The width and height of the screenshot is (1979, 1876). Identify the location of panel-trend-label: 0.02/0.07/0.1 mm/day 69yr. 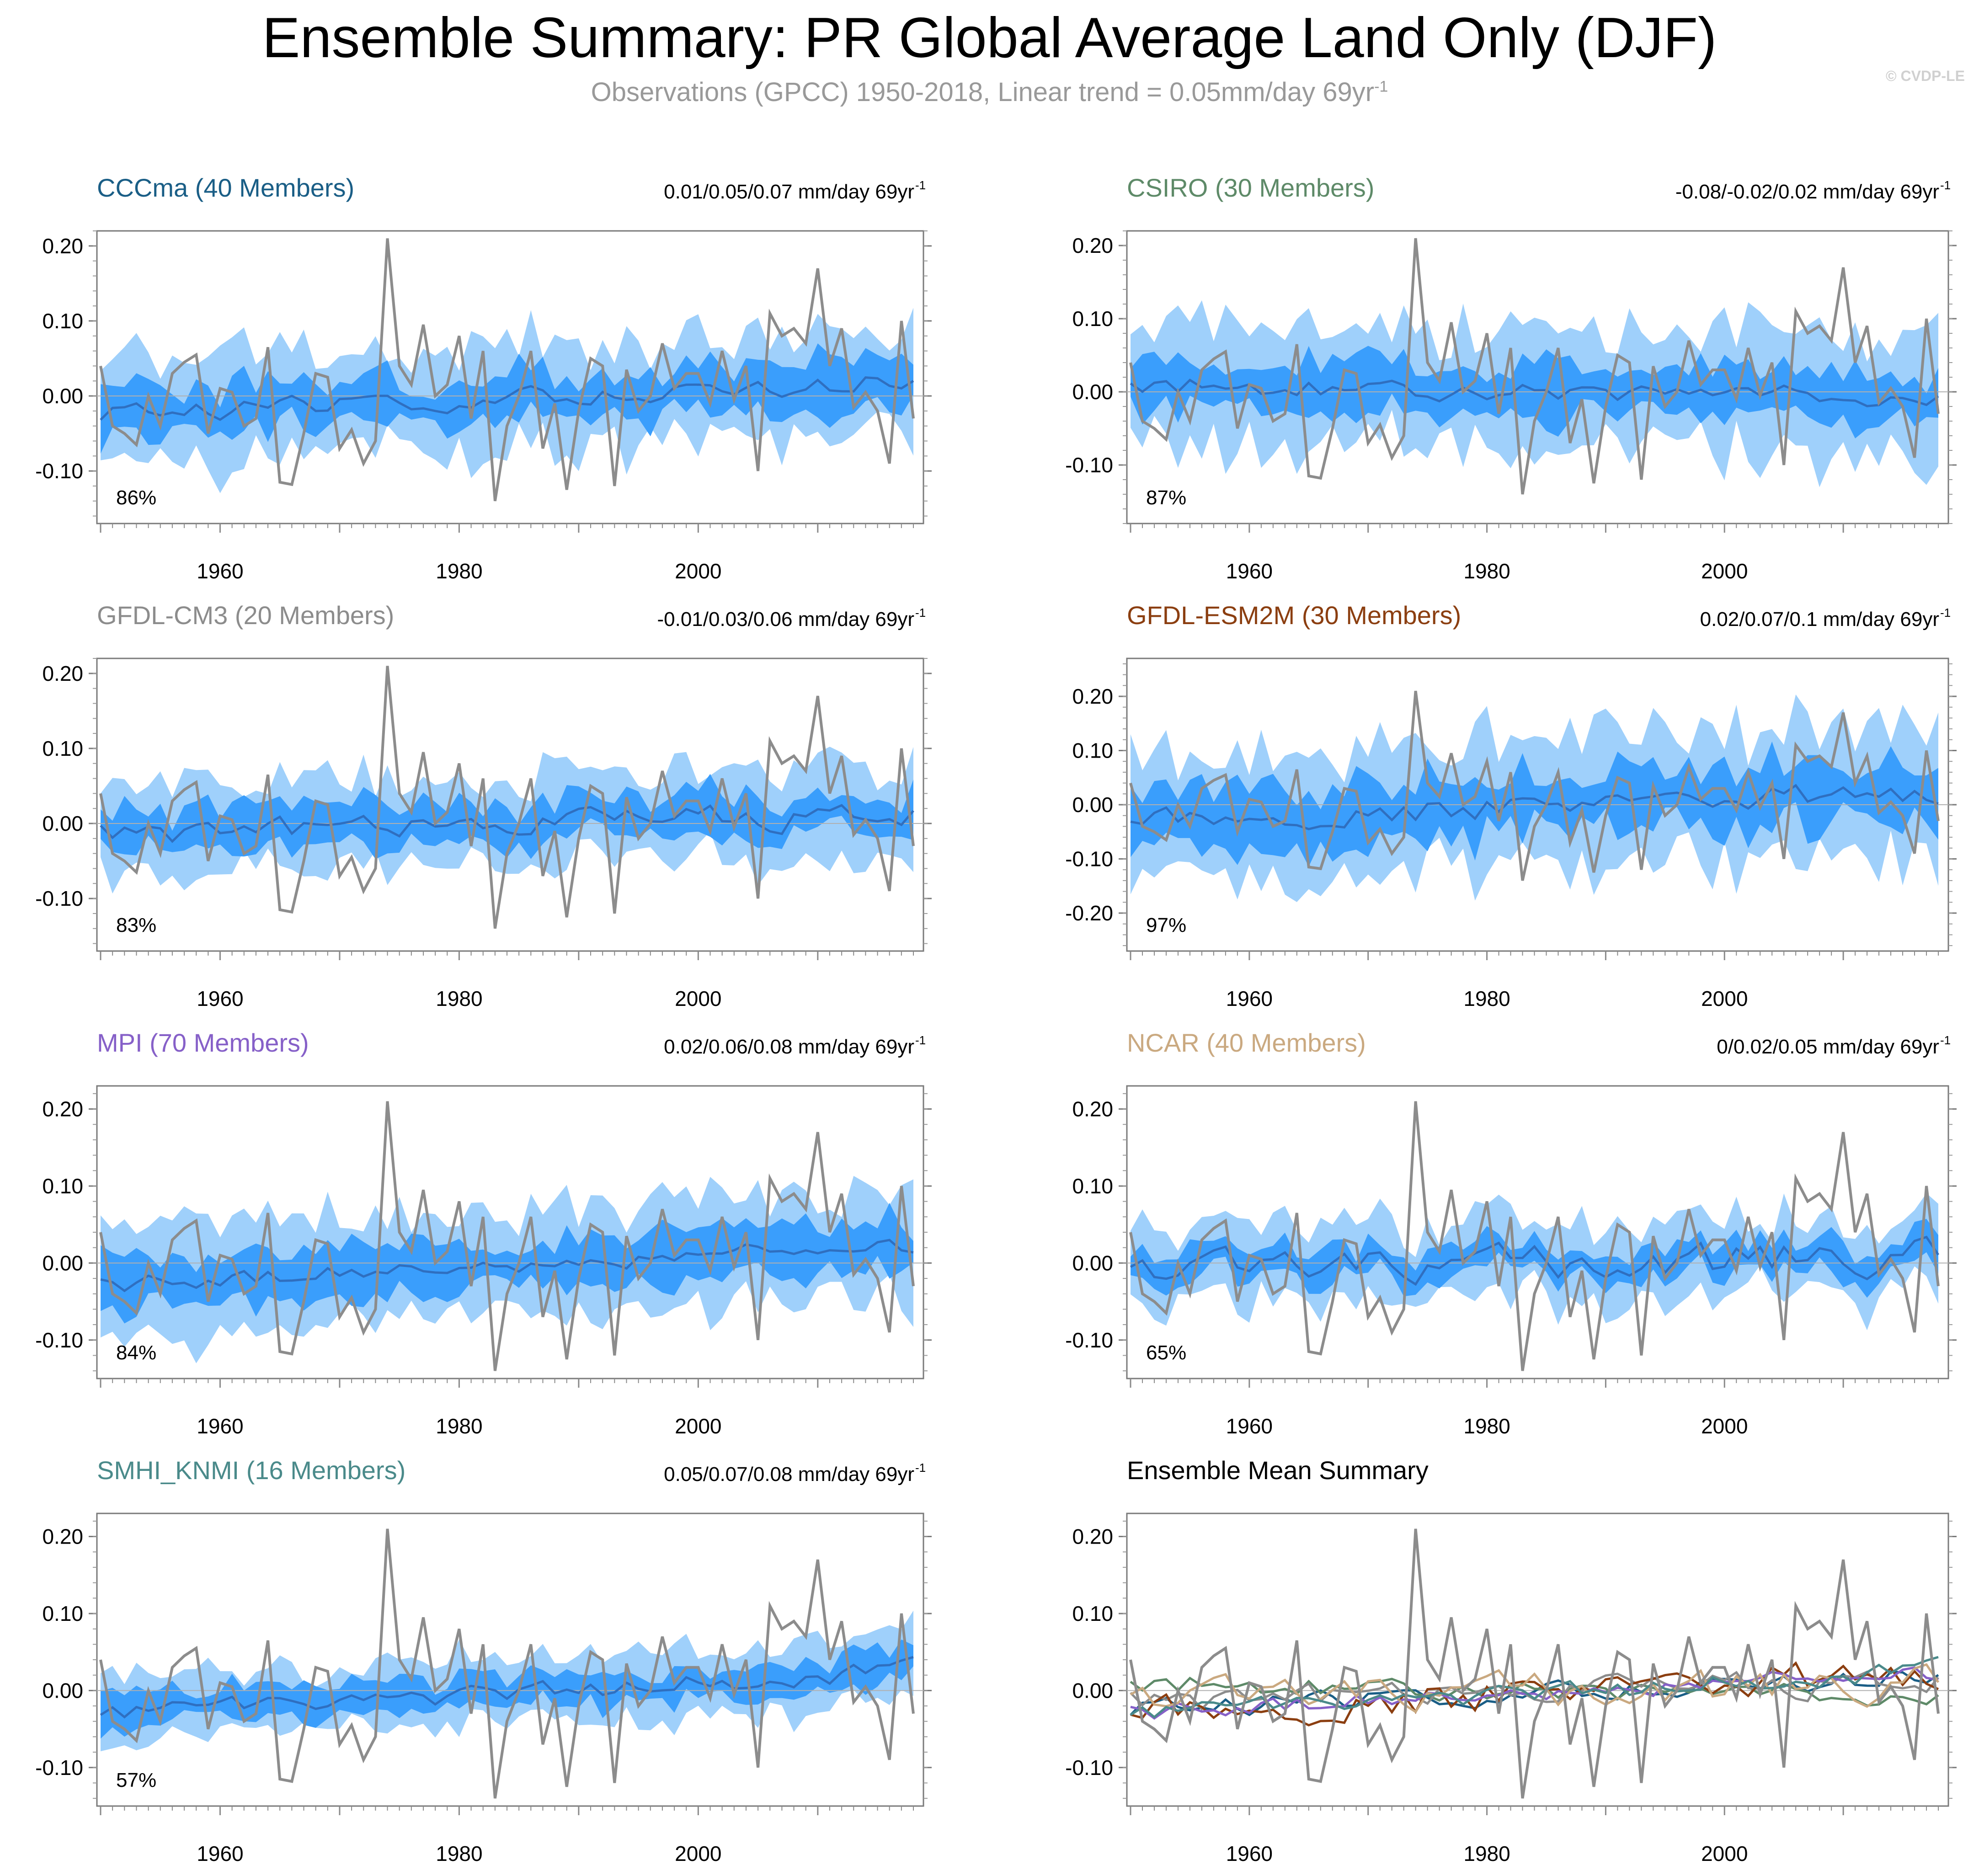
(1819, 619).